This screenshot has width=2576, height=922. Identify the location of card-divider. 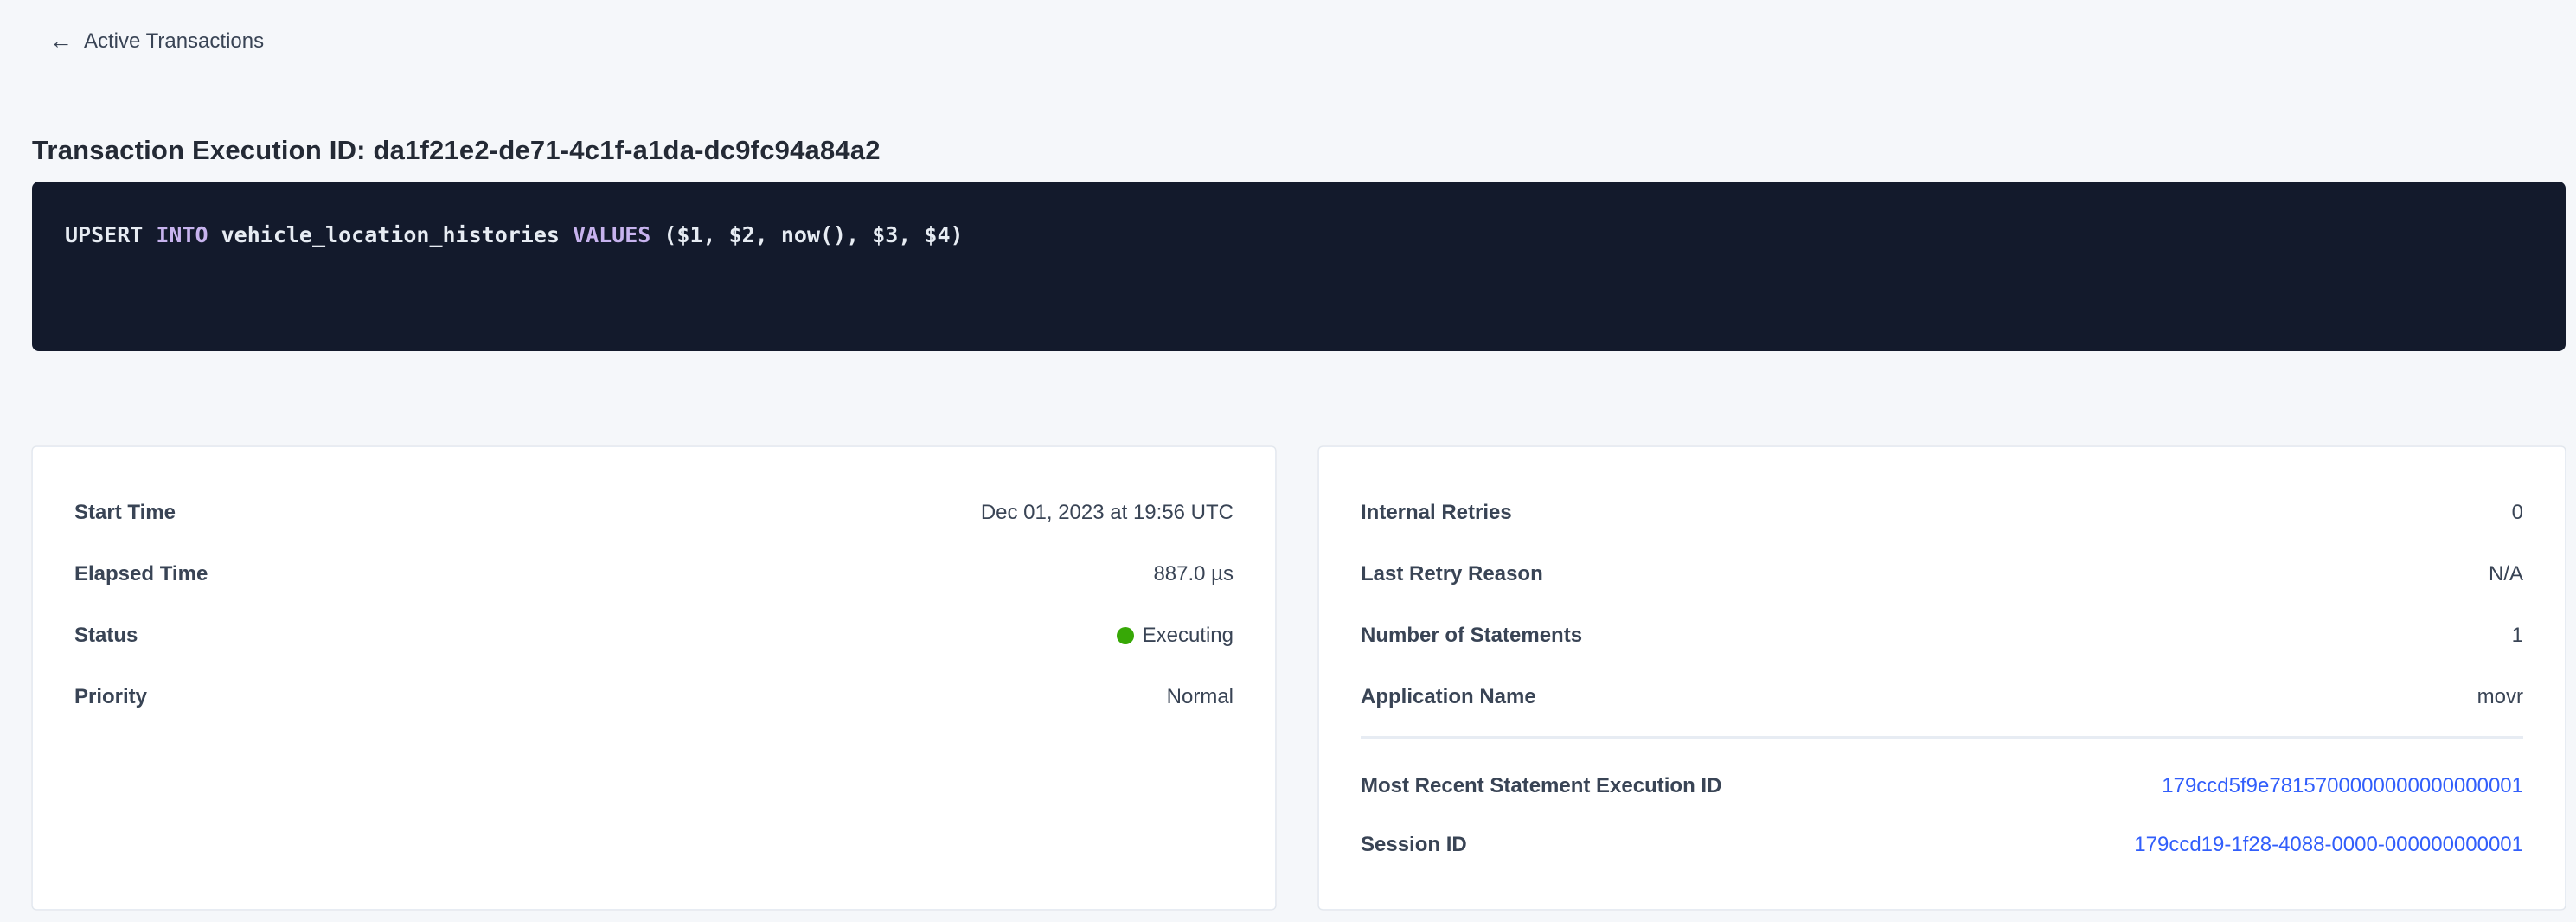
(1942, 737).